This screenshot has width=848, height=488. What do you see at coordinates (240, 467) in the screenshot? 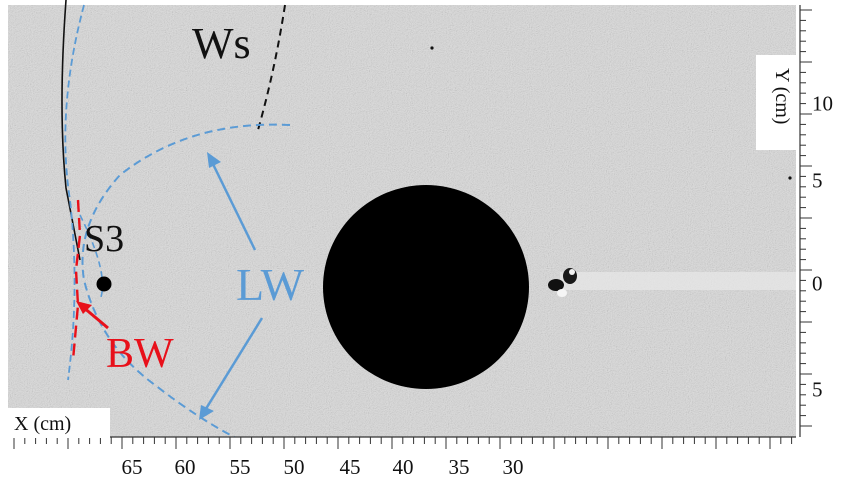
I see `x-tick-label: 55` at bounding box center [240, 467].